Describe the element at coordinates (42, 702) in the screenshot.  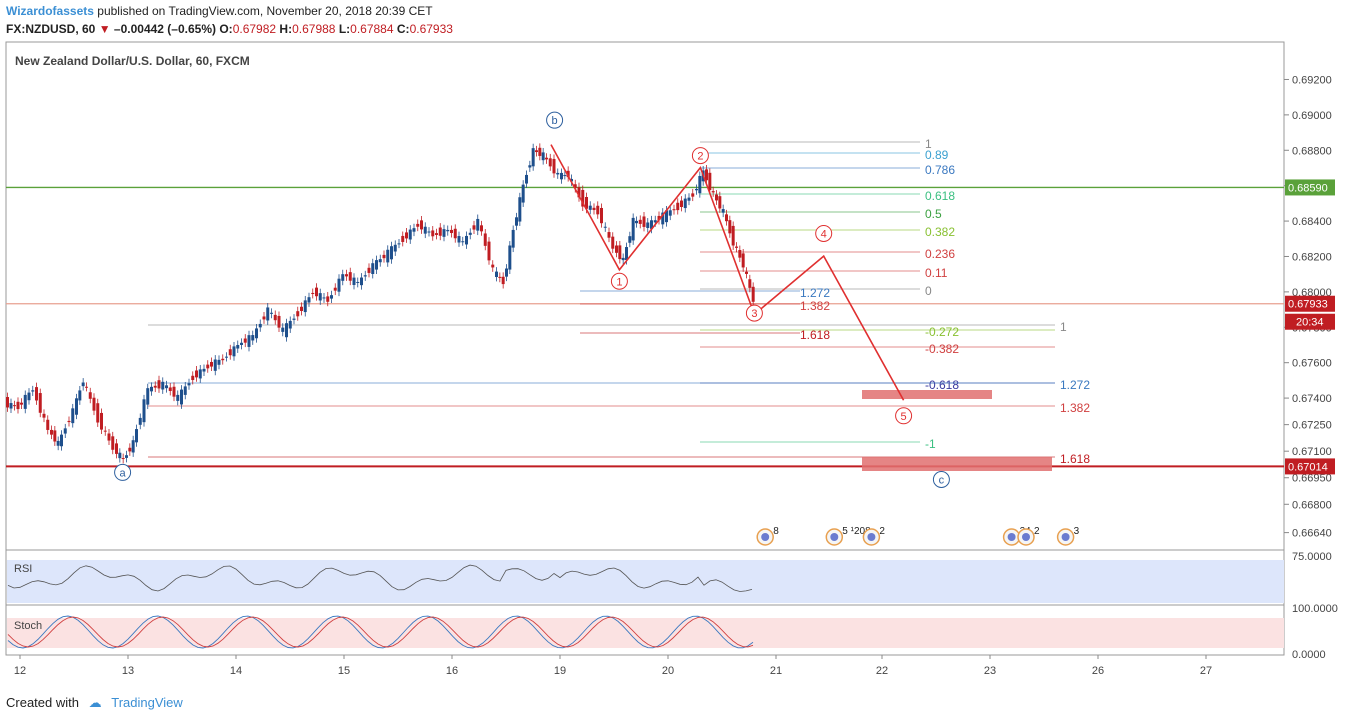
I see `created-with: Created with` at that location.